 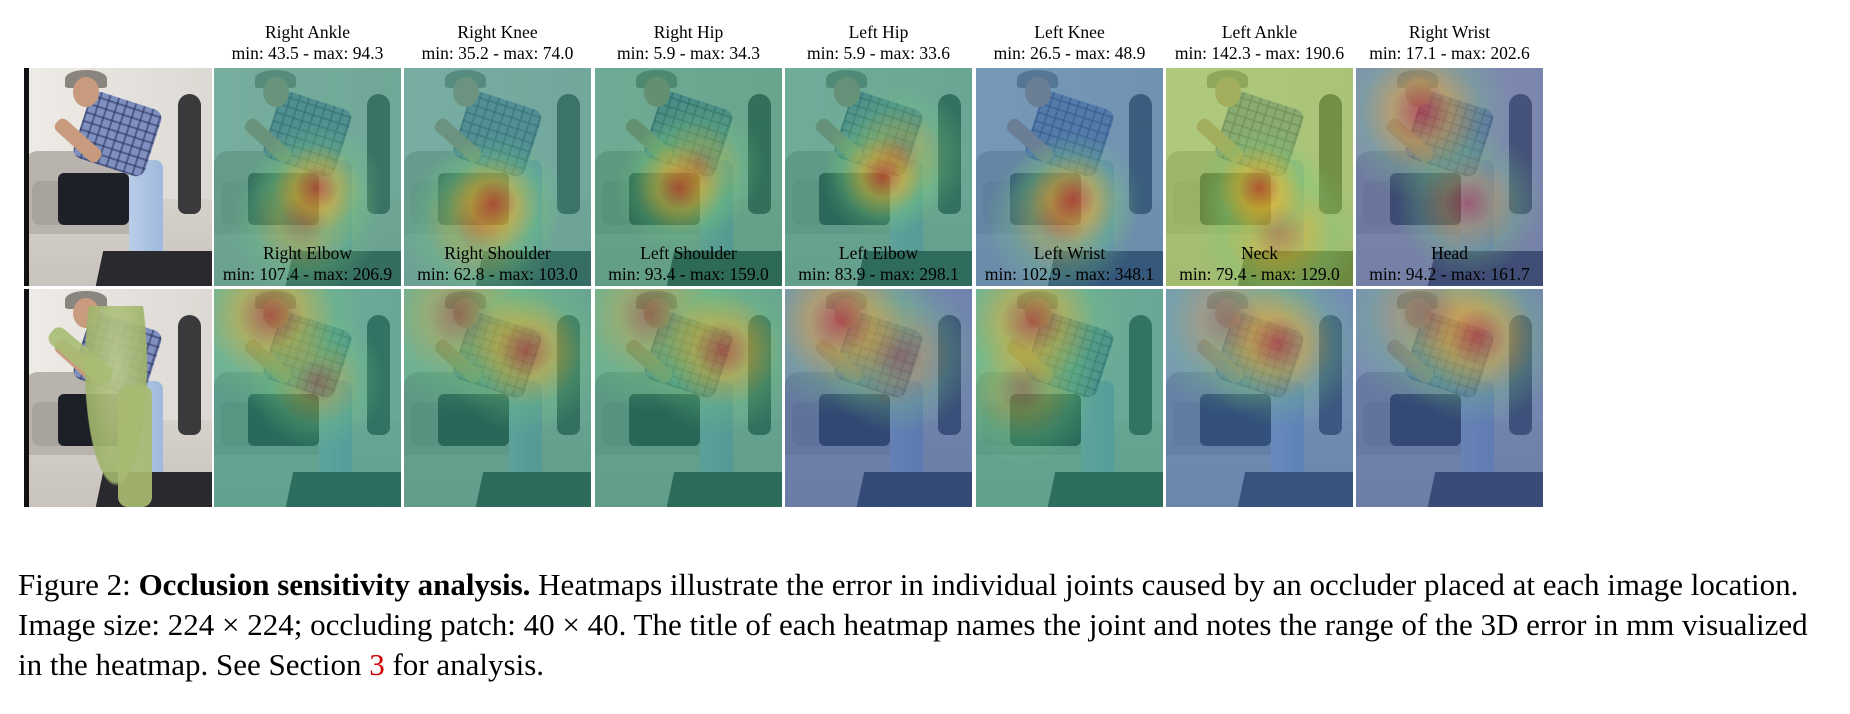 I want to click on heatmap-panel: Right Wrist min: 17.1 - max: 202.6, so click(x=1449, y=154).